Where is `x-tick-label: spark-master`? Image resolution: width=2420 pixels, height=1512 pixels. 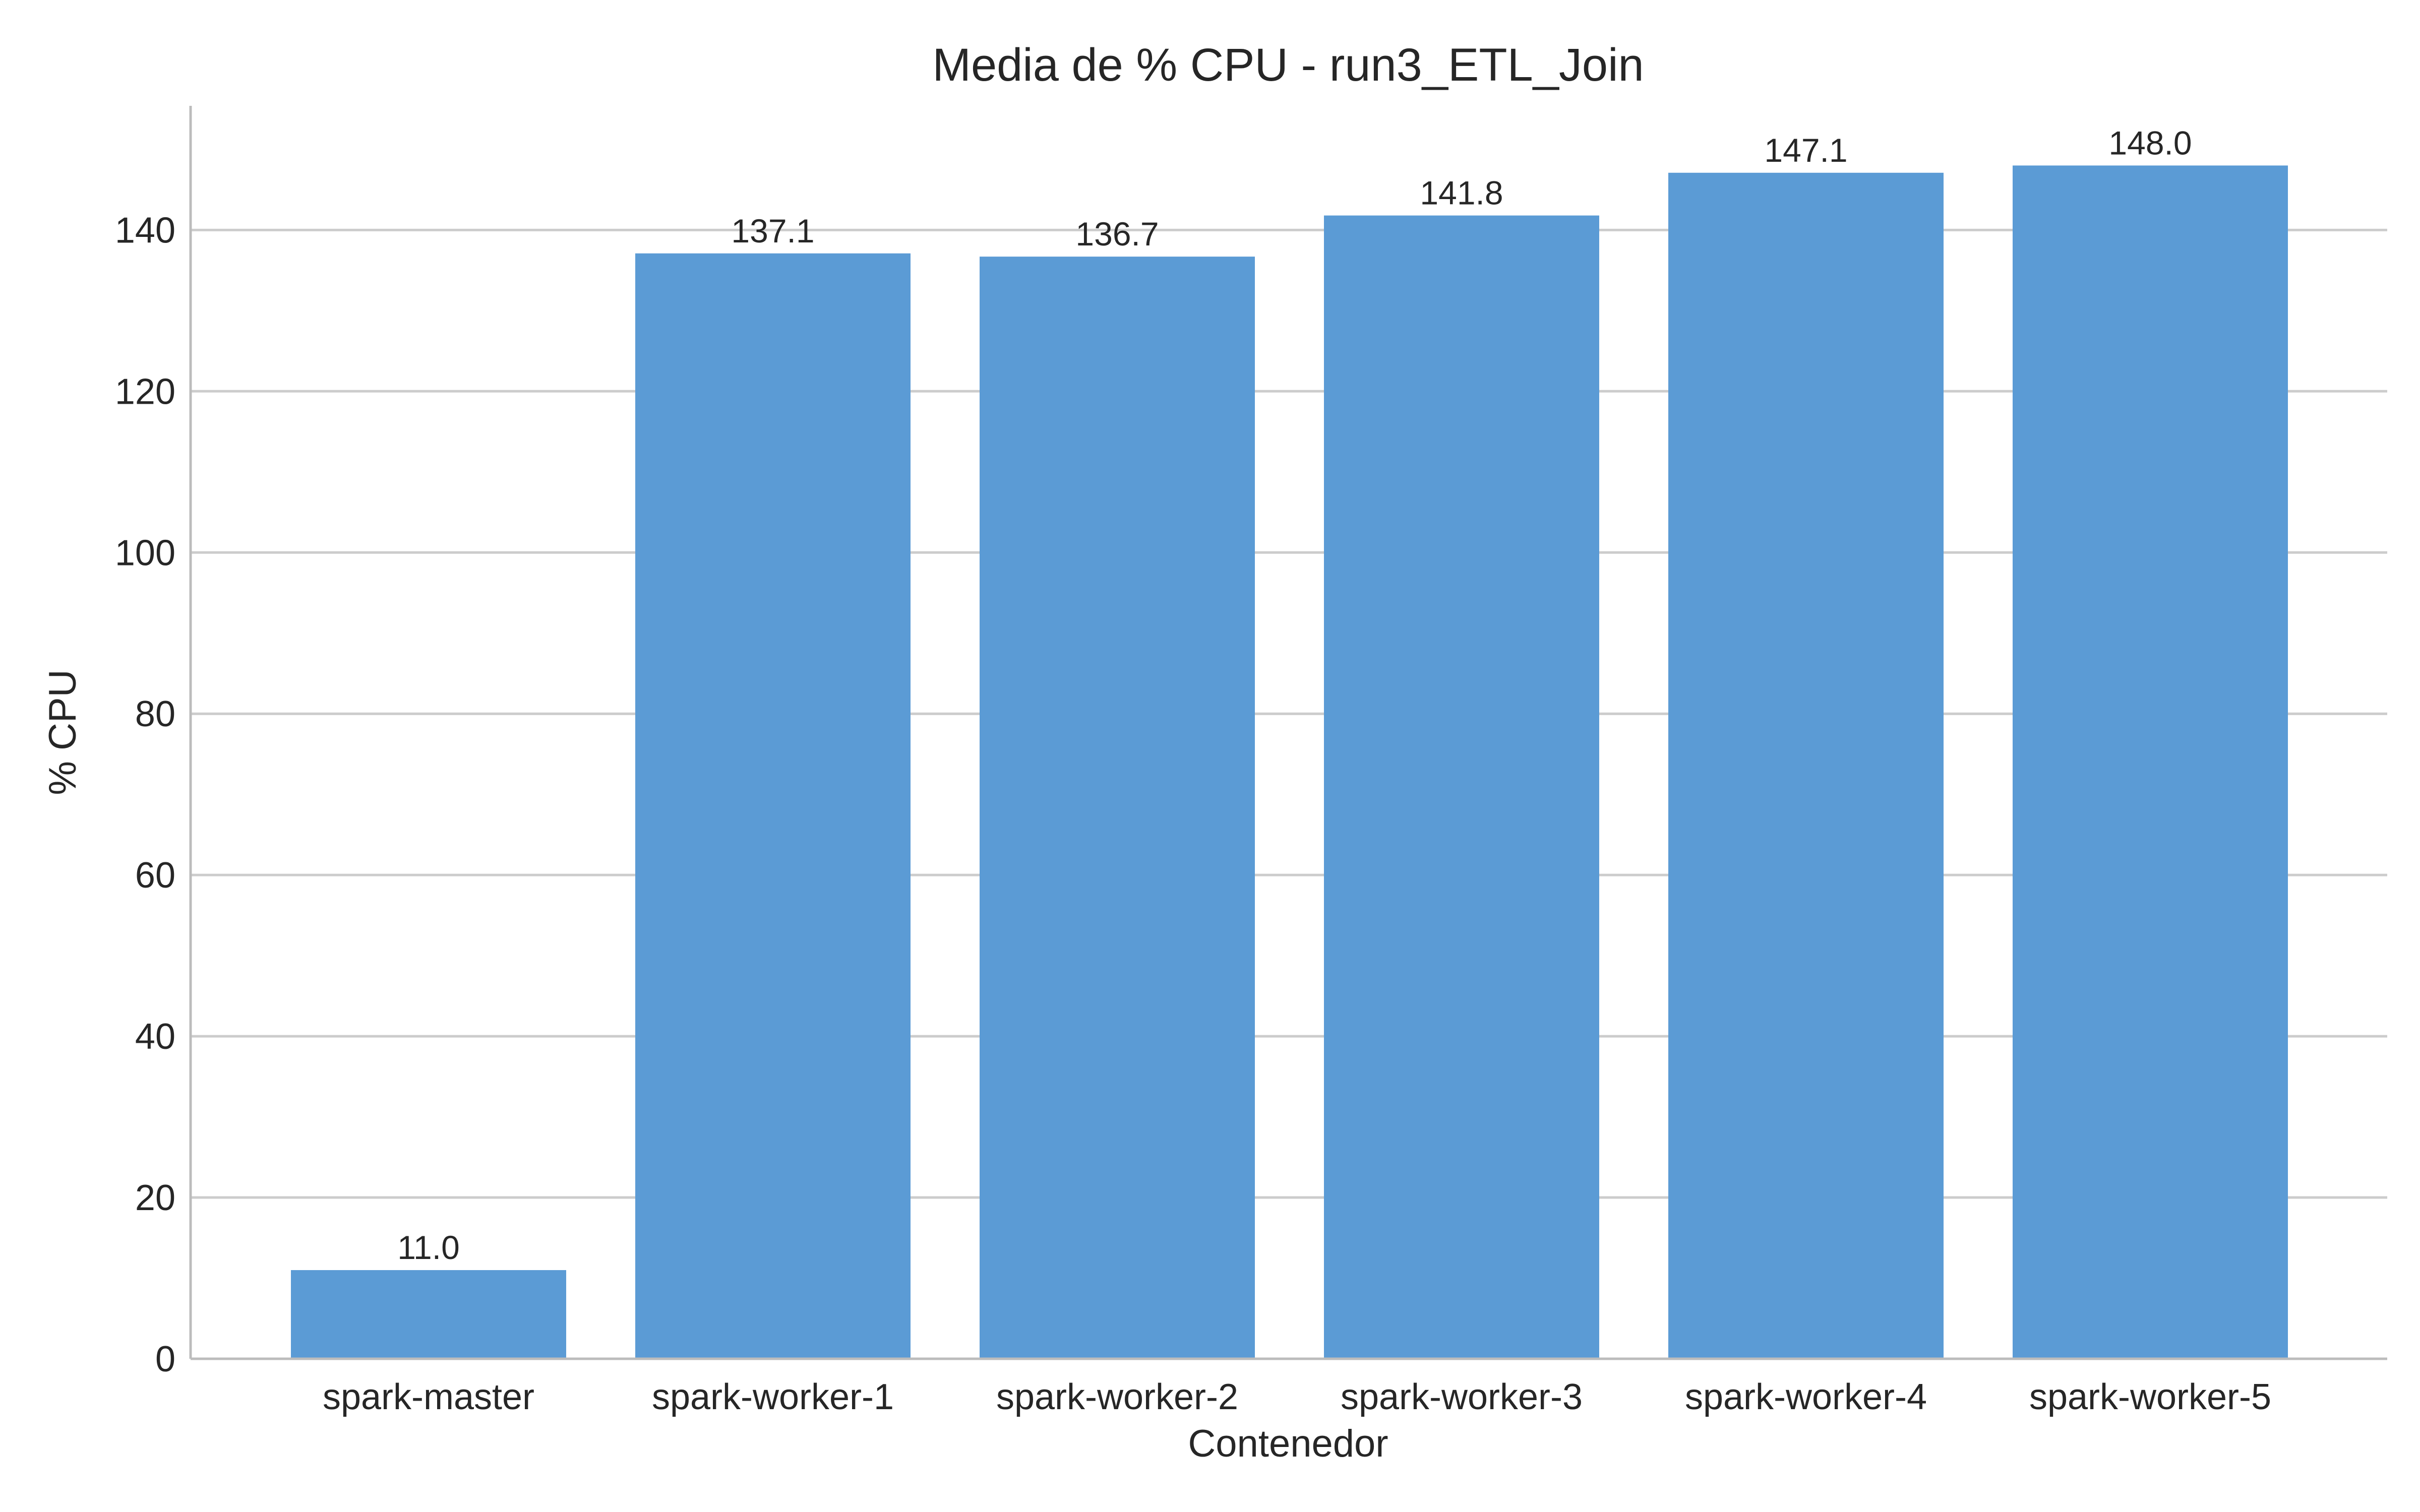
x-tick-label: spark-master is located at coordinates (428, 1397).